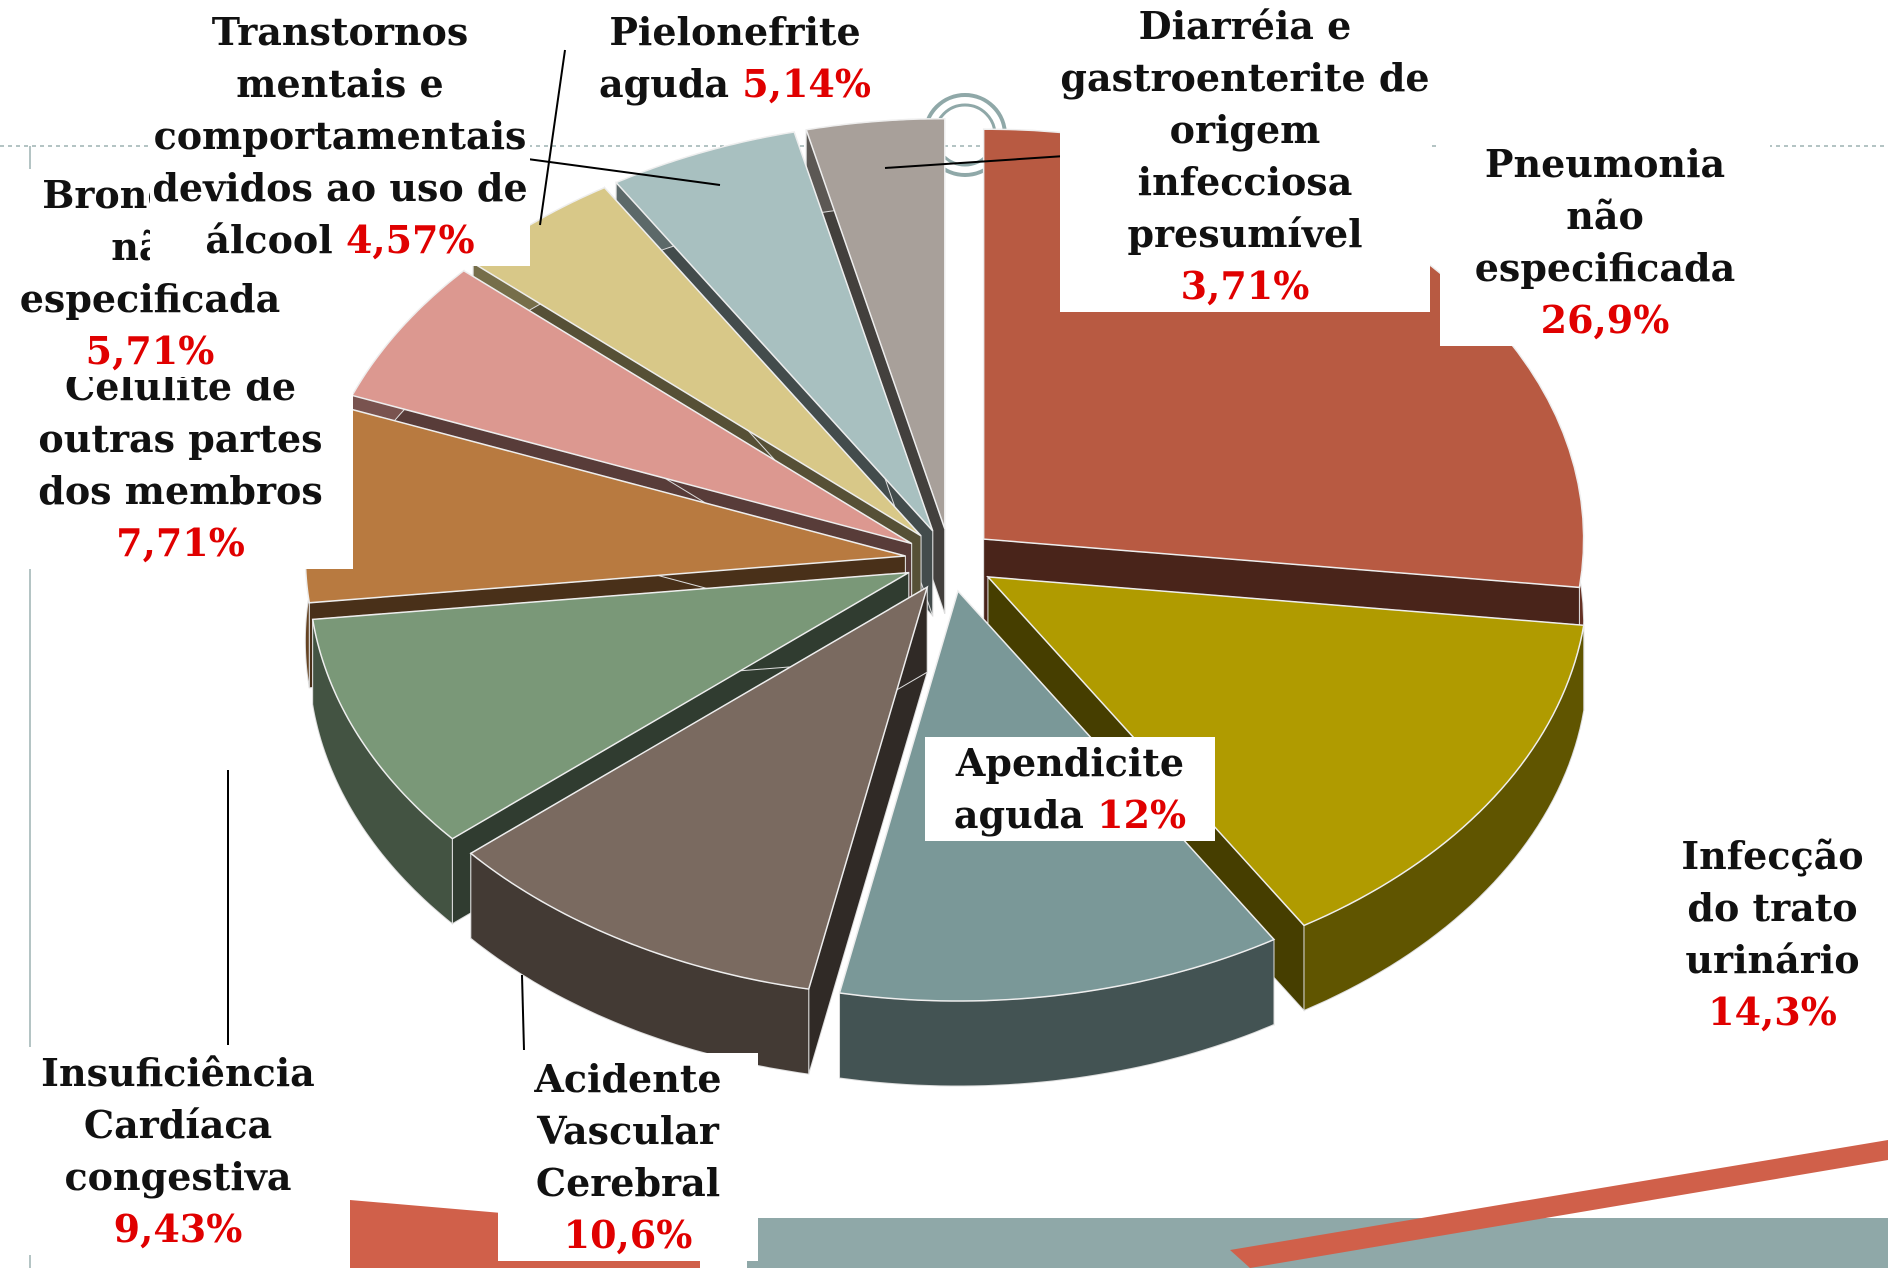 This screenshot has height=1268, width=1888. What do you see at coordinates (1772, 1011) in the screenshot?
I see `value-label: 14,3%` at bounding box center [1772, 1011].